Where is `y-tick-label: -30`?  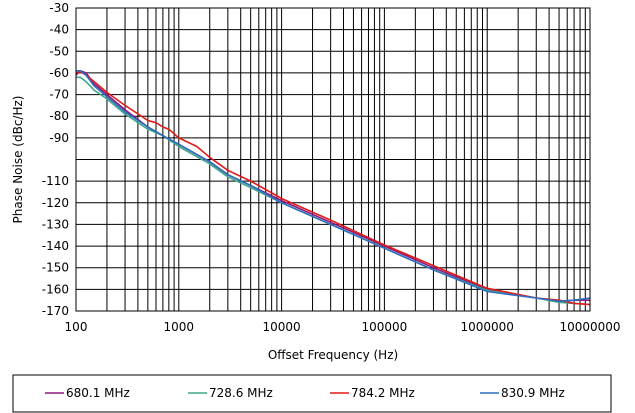
y-tick-label: -30 is located at coordinates (59, 8).